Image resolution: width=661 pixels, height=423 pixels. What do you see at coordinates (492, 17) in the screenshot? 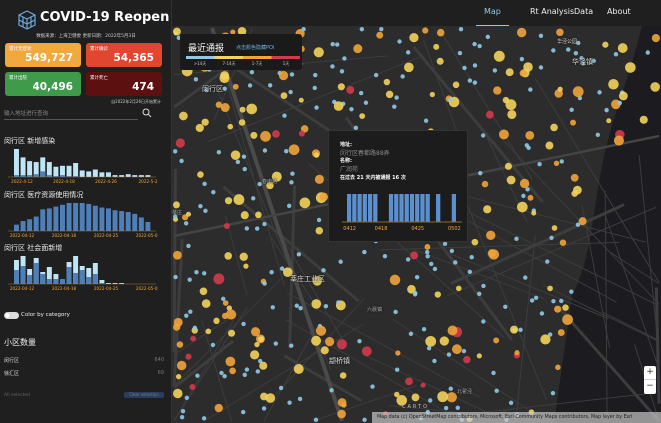
I see `tab-map: Map` at bounding box center [492, 17].